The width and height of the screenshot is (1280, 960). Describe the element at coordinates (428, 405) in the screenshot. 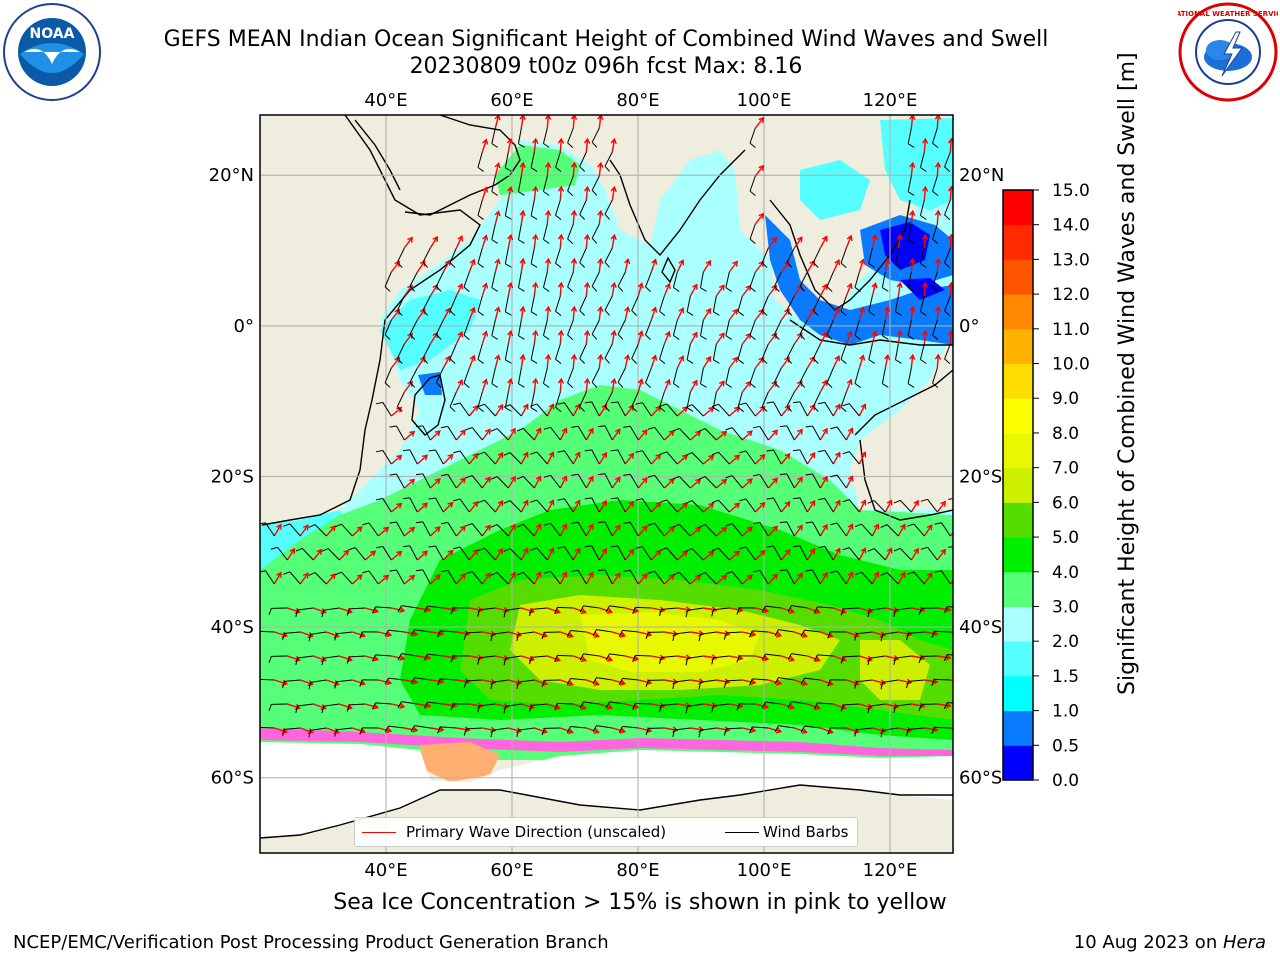

I see `madagascar-coastline` at that location.